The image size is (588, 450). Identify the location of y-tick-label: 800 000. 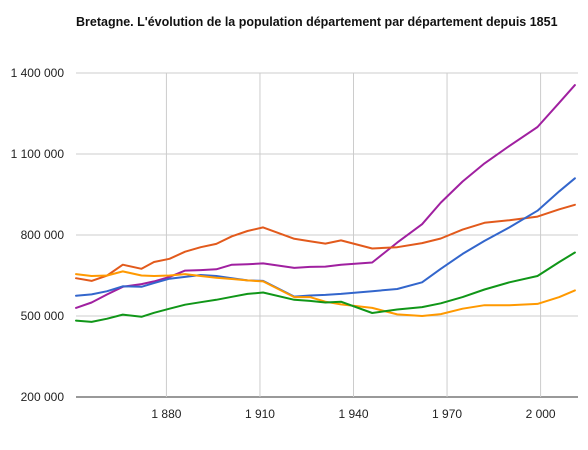
(43, 235).